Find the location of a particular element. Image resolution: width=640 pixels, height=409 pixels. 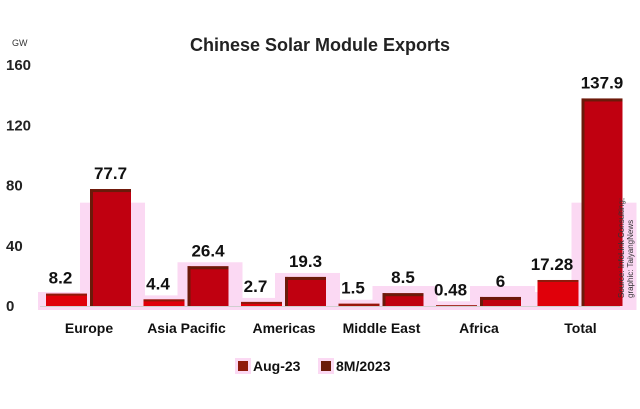

y-tick-label: 120 is located at coordinates (18, 125).